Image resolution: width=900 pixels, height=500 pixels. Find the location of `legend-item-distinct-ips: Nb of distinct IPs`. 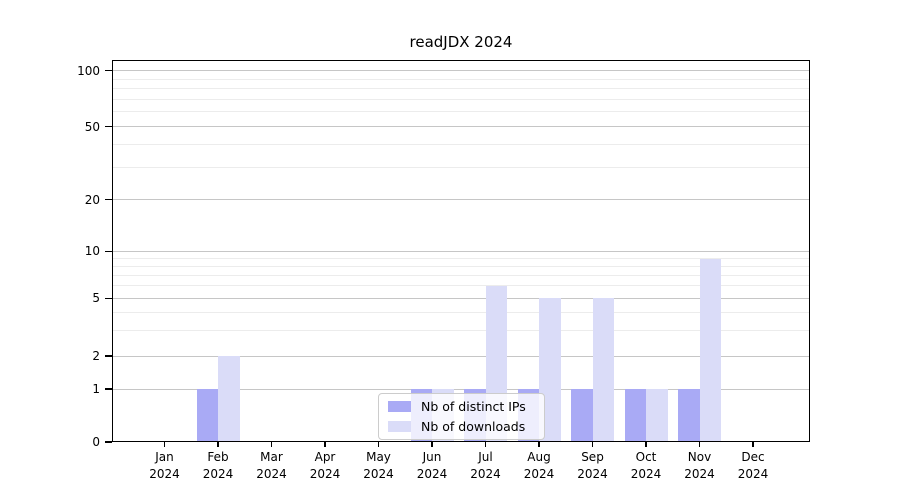

legend-item-distinct-ips: Nb of distinct IPs is located at coordinates (461, 406).